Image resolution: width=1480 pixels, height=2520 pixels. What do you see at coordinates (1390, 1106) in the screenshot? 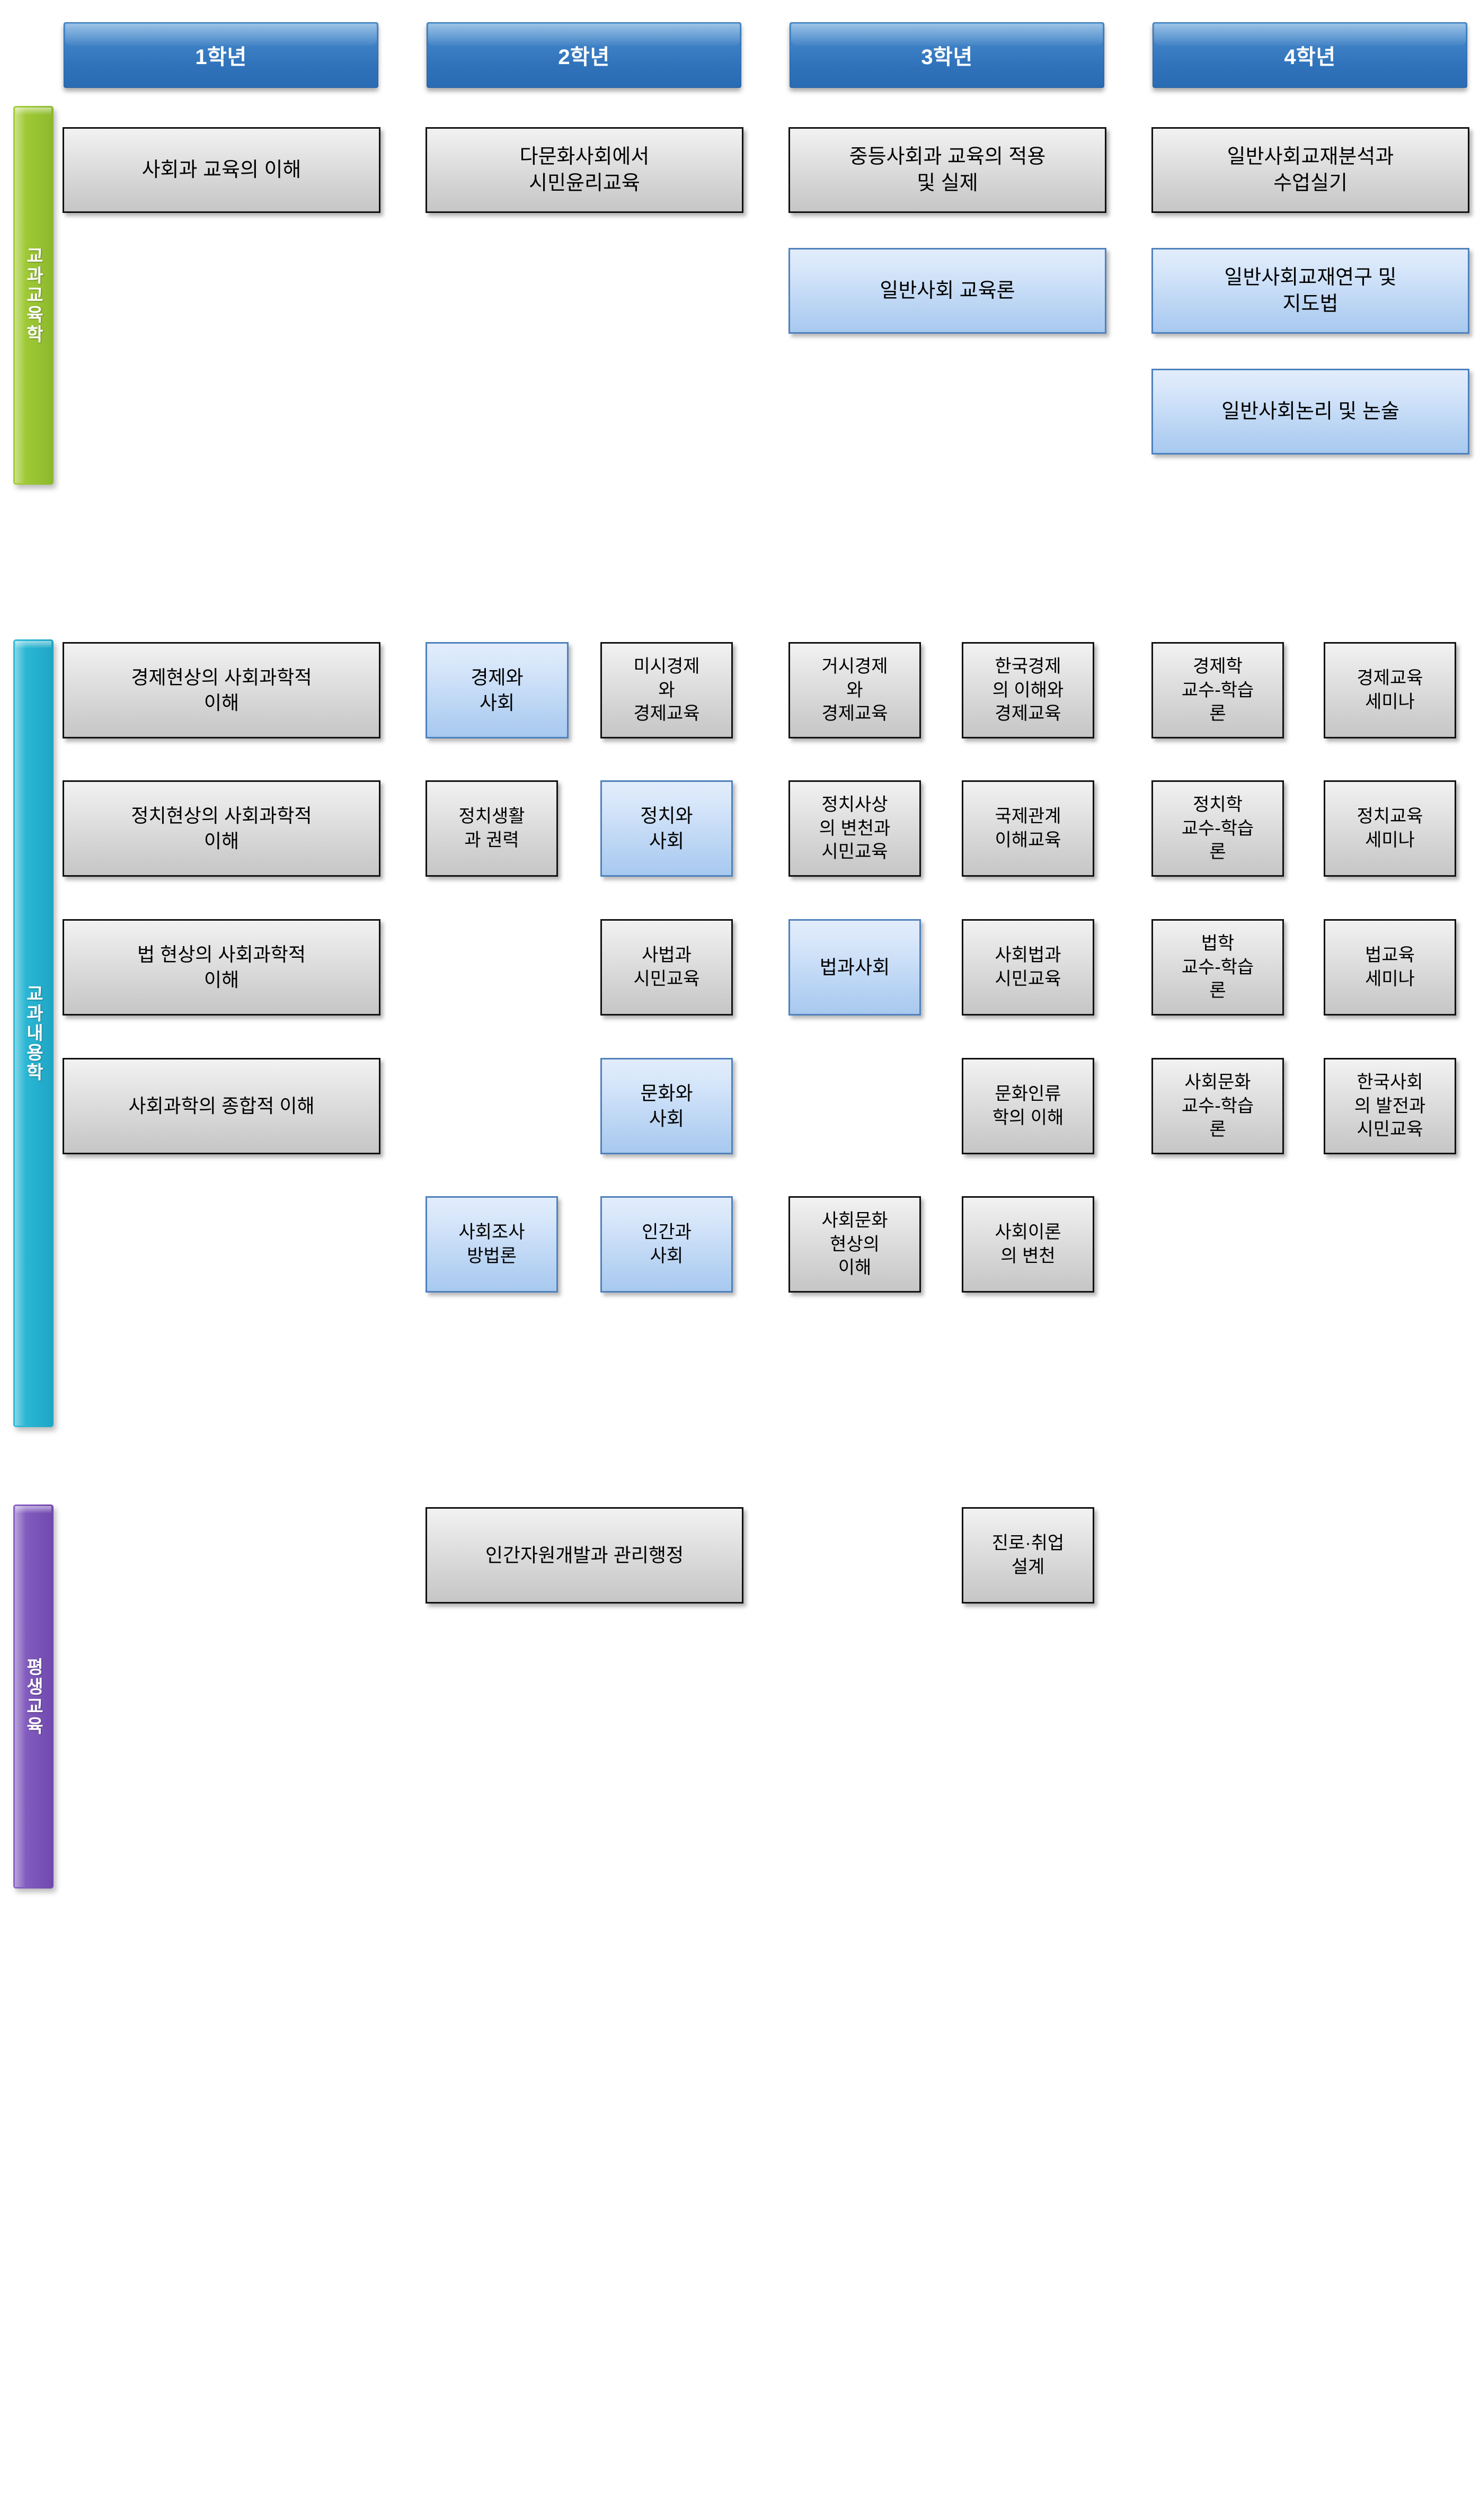
I see `course-box: 한국사회 의 발전과 시민교육` at bounding box center [1390, 1106].